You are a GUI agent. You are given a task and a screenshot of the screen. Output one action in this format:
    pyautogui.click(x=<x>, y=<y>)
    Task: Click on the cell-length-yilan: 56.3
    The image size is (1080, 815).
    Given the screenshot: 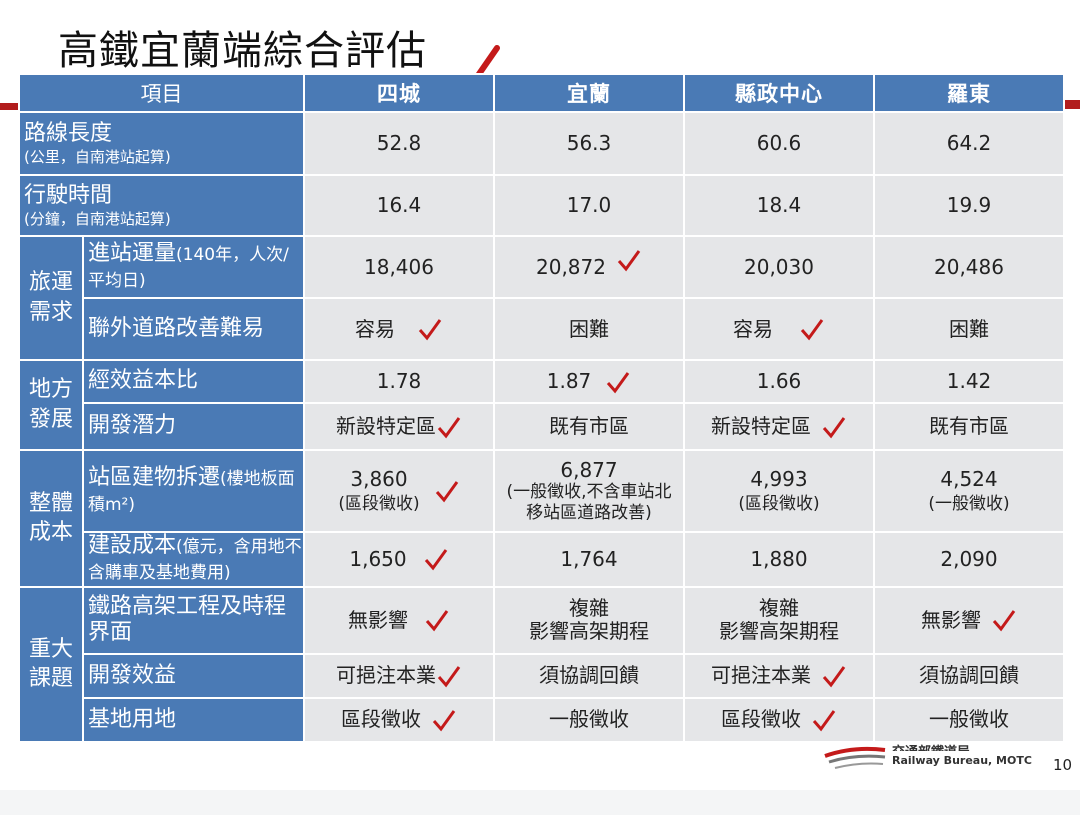 What is the action you would take?
    pyautogui.click(x=589, y=143)
    